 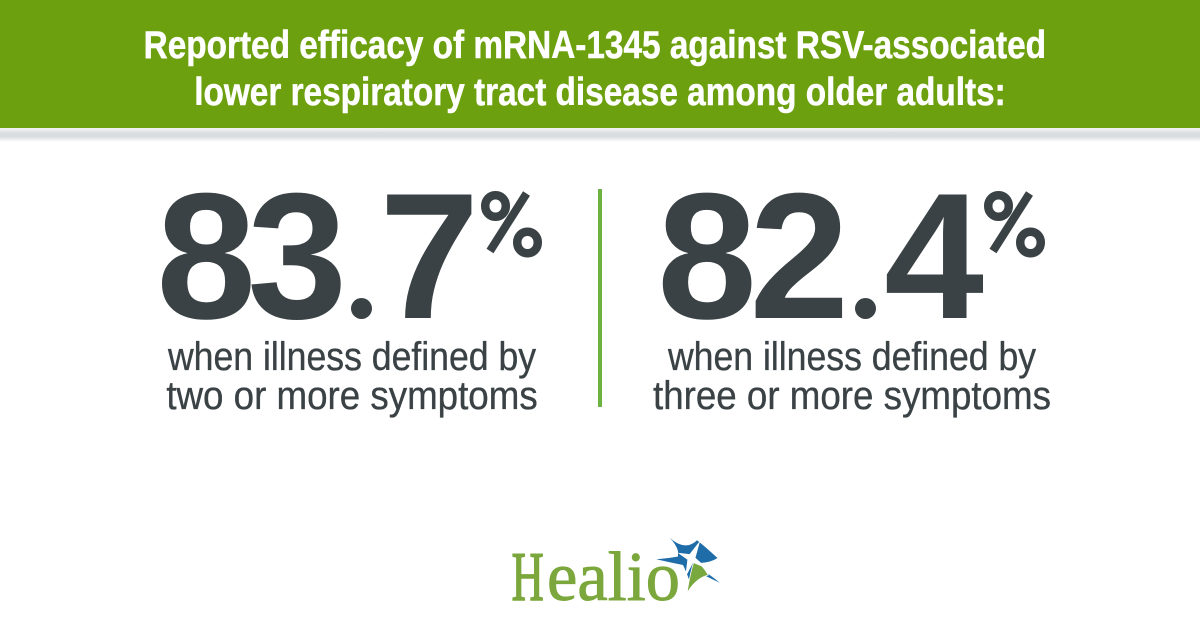 I want to click on svg-text: ealio, so click(x=613, y=577).